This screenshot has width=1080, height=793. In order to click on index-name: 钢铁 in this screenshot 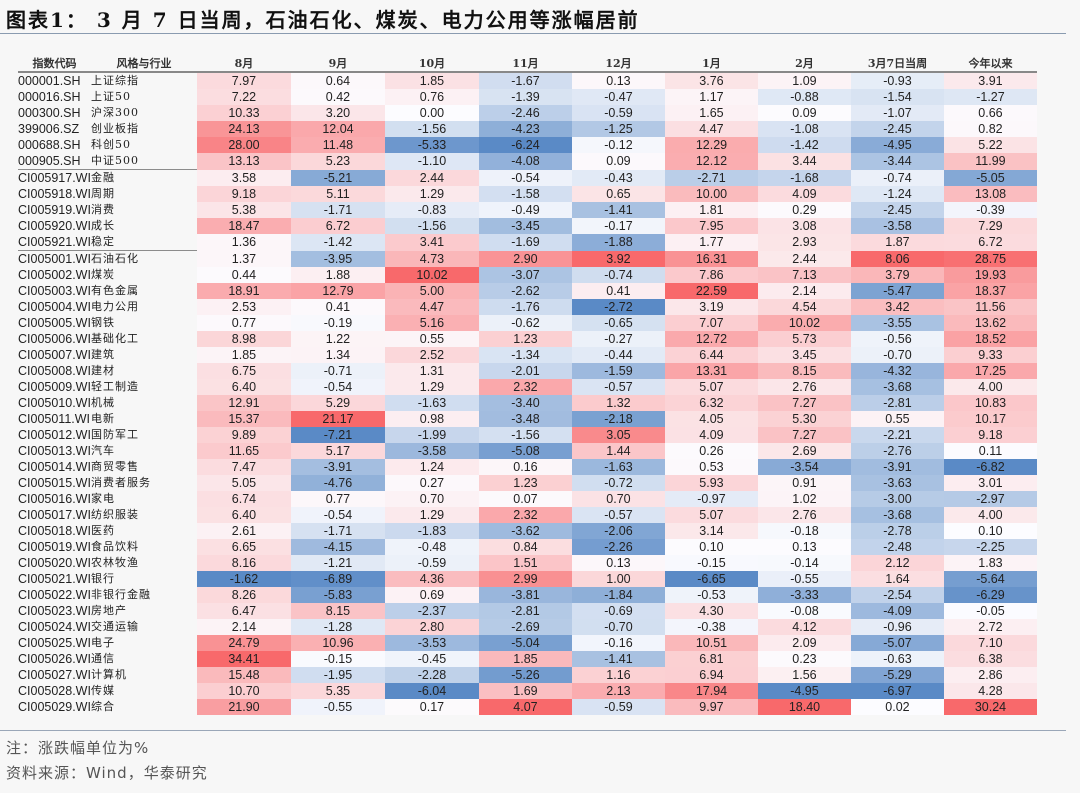, I will do `click(102, 322)`.